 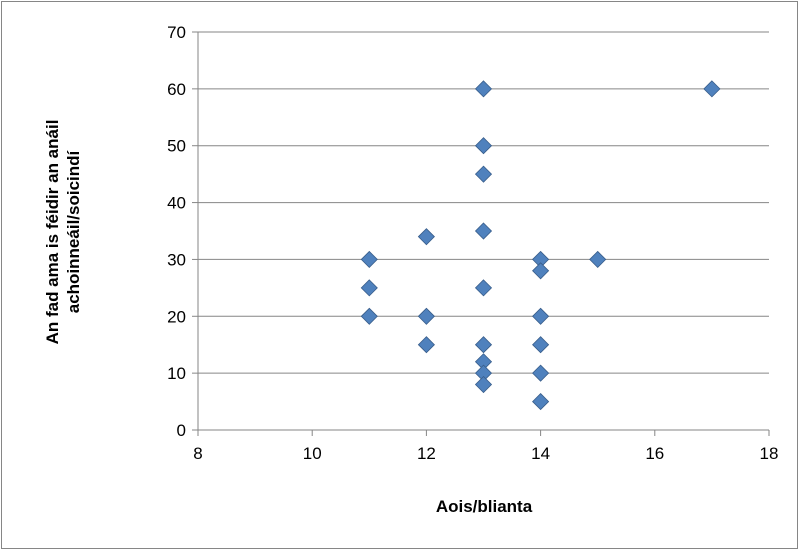 I want to click on x-axis-title: Aois/blianta, so click(x=484, y=506).